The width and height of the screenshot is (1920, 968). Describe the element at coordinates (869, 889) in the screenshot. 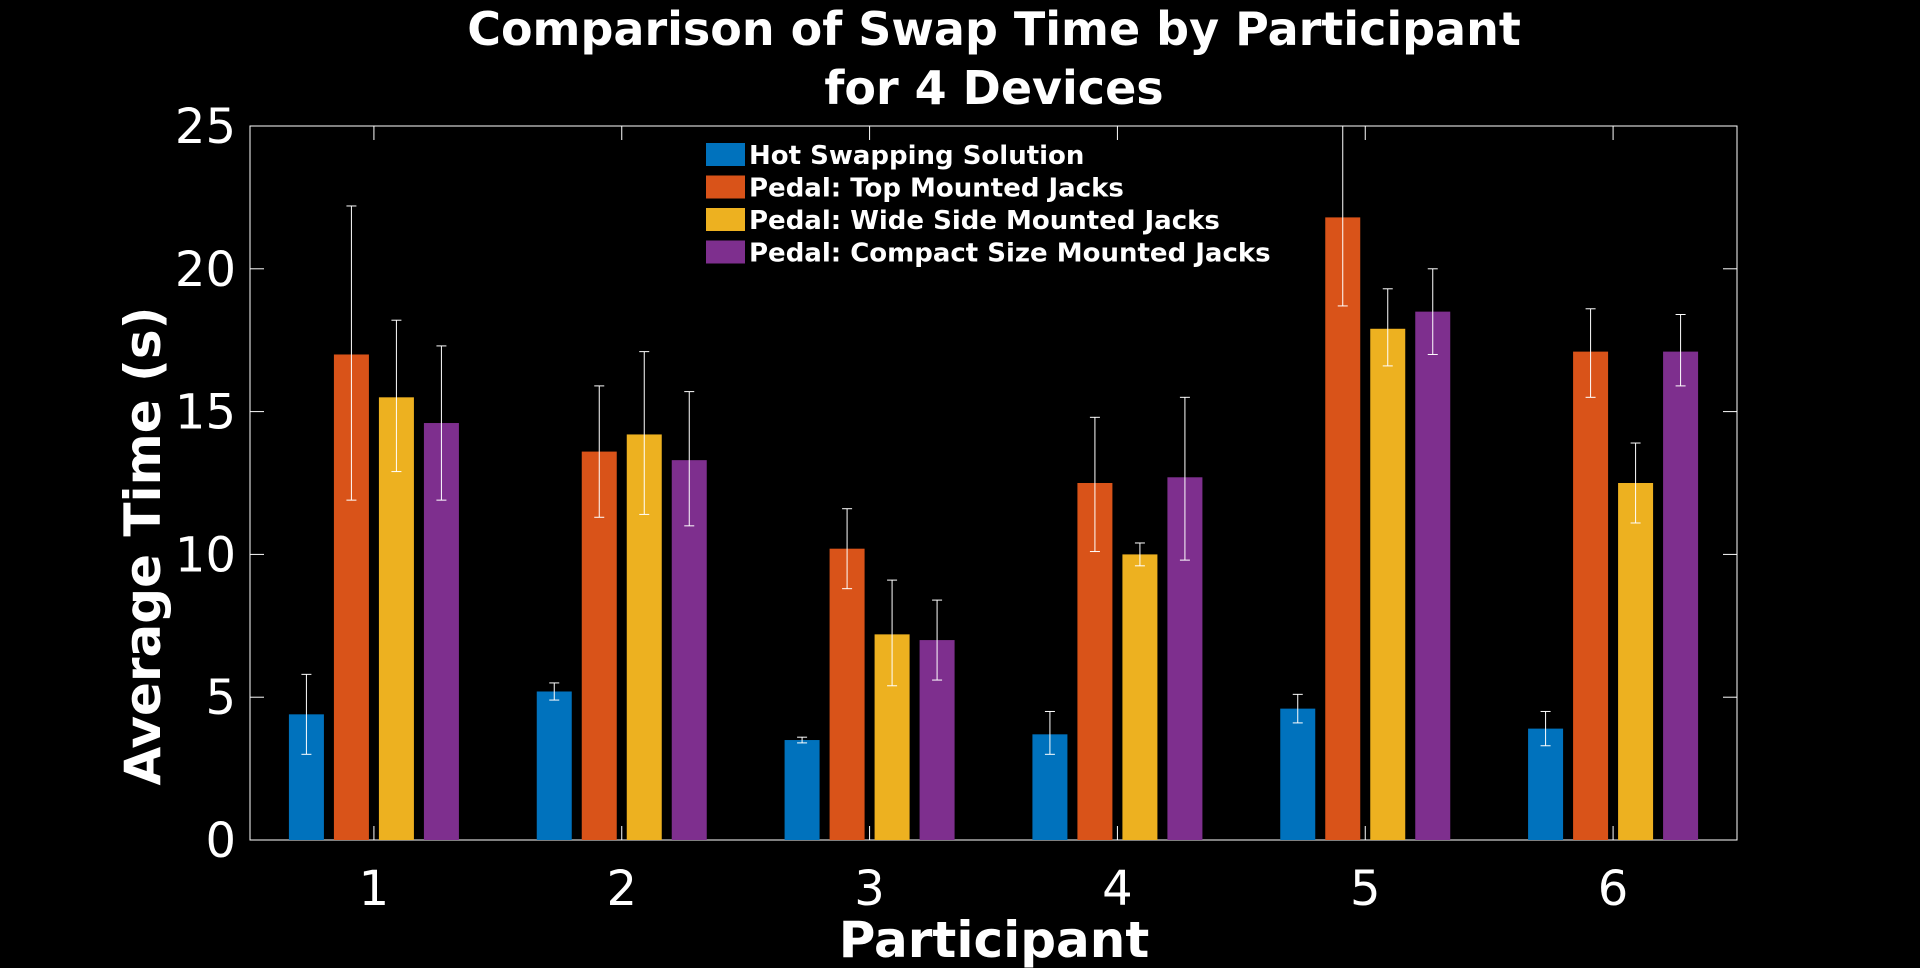

I see `x-tick-label: 3` at that location.